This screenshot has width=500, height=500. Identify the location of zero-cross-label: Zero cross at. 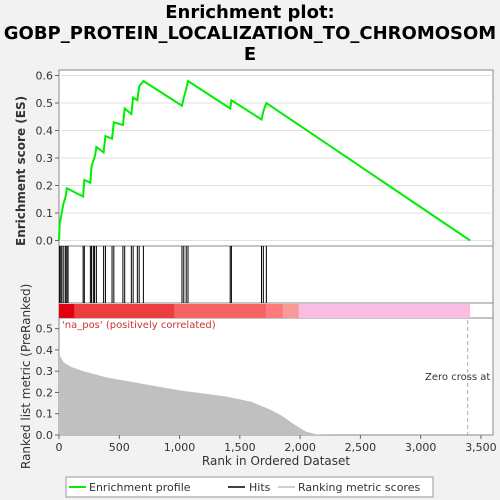
(457, 377).